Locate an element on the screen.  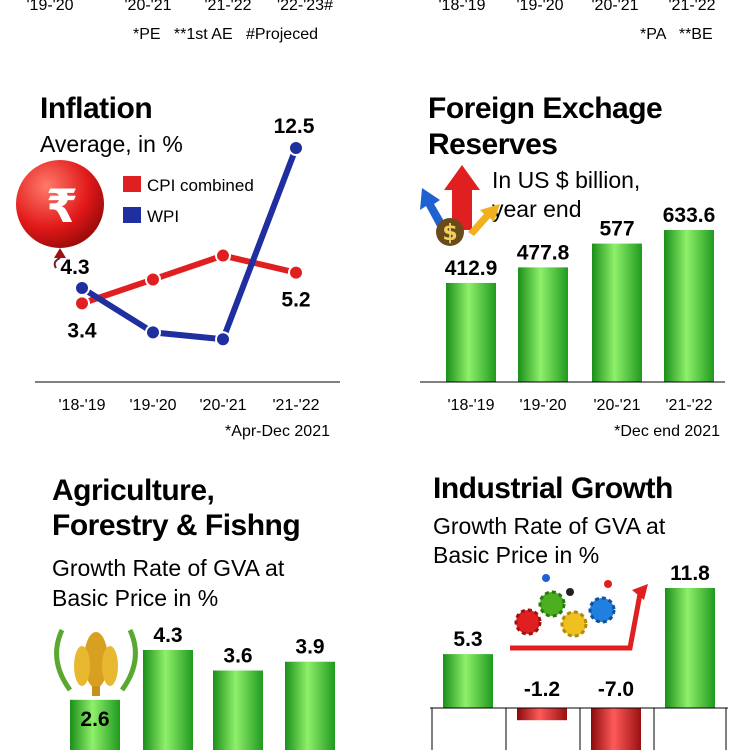
forex-subtitle-line2: year end is located at coordinates (537, 209).